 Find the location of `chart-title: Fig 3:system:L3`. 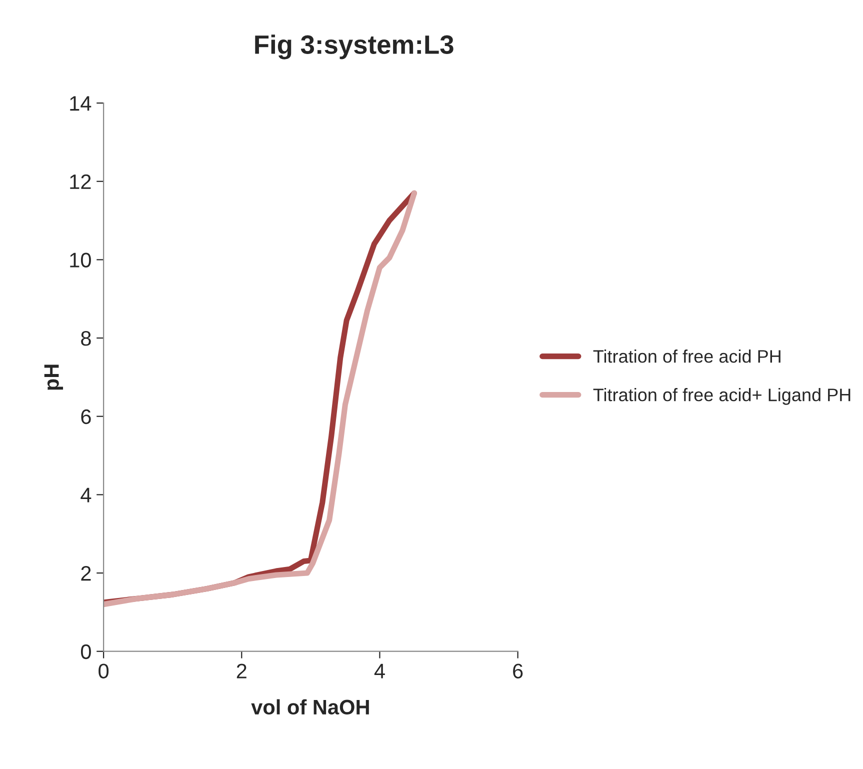

chart-title: Fig 3:system:L3 is located at coordinates (354, 47).